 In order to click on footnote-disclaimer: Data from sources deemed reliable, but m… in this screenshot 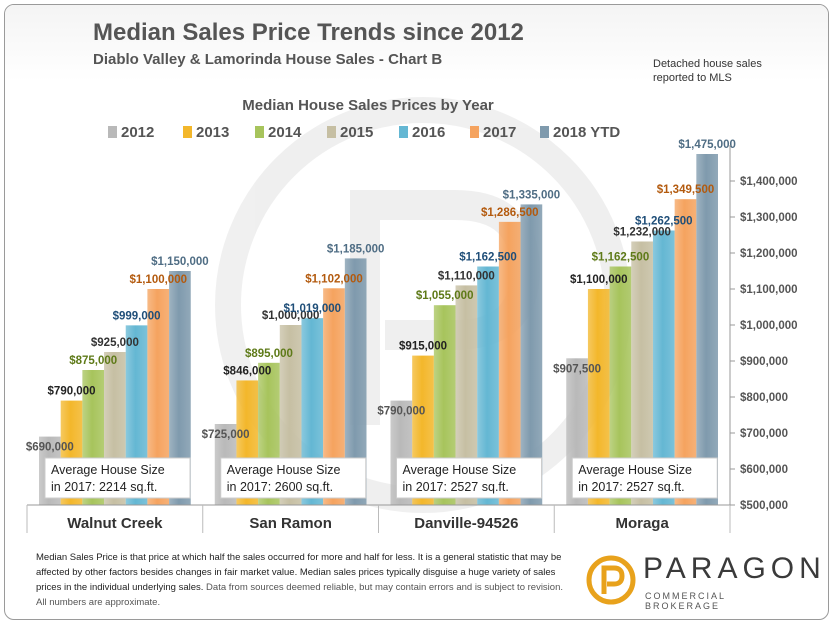, I will do `click(299, 595)`.